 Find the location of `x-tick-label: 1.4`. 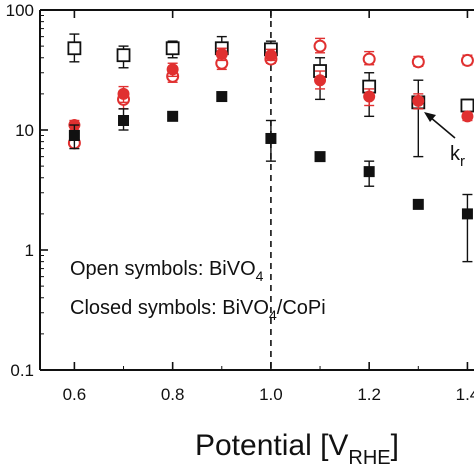

x-tick-label: 1.4 is located at coordinates (465, 394).